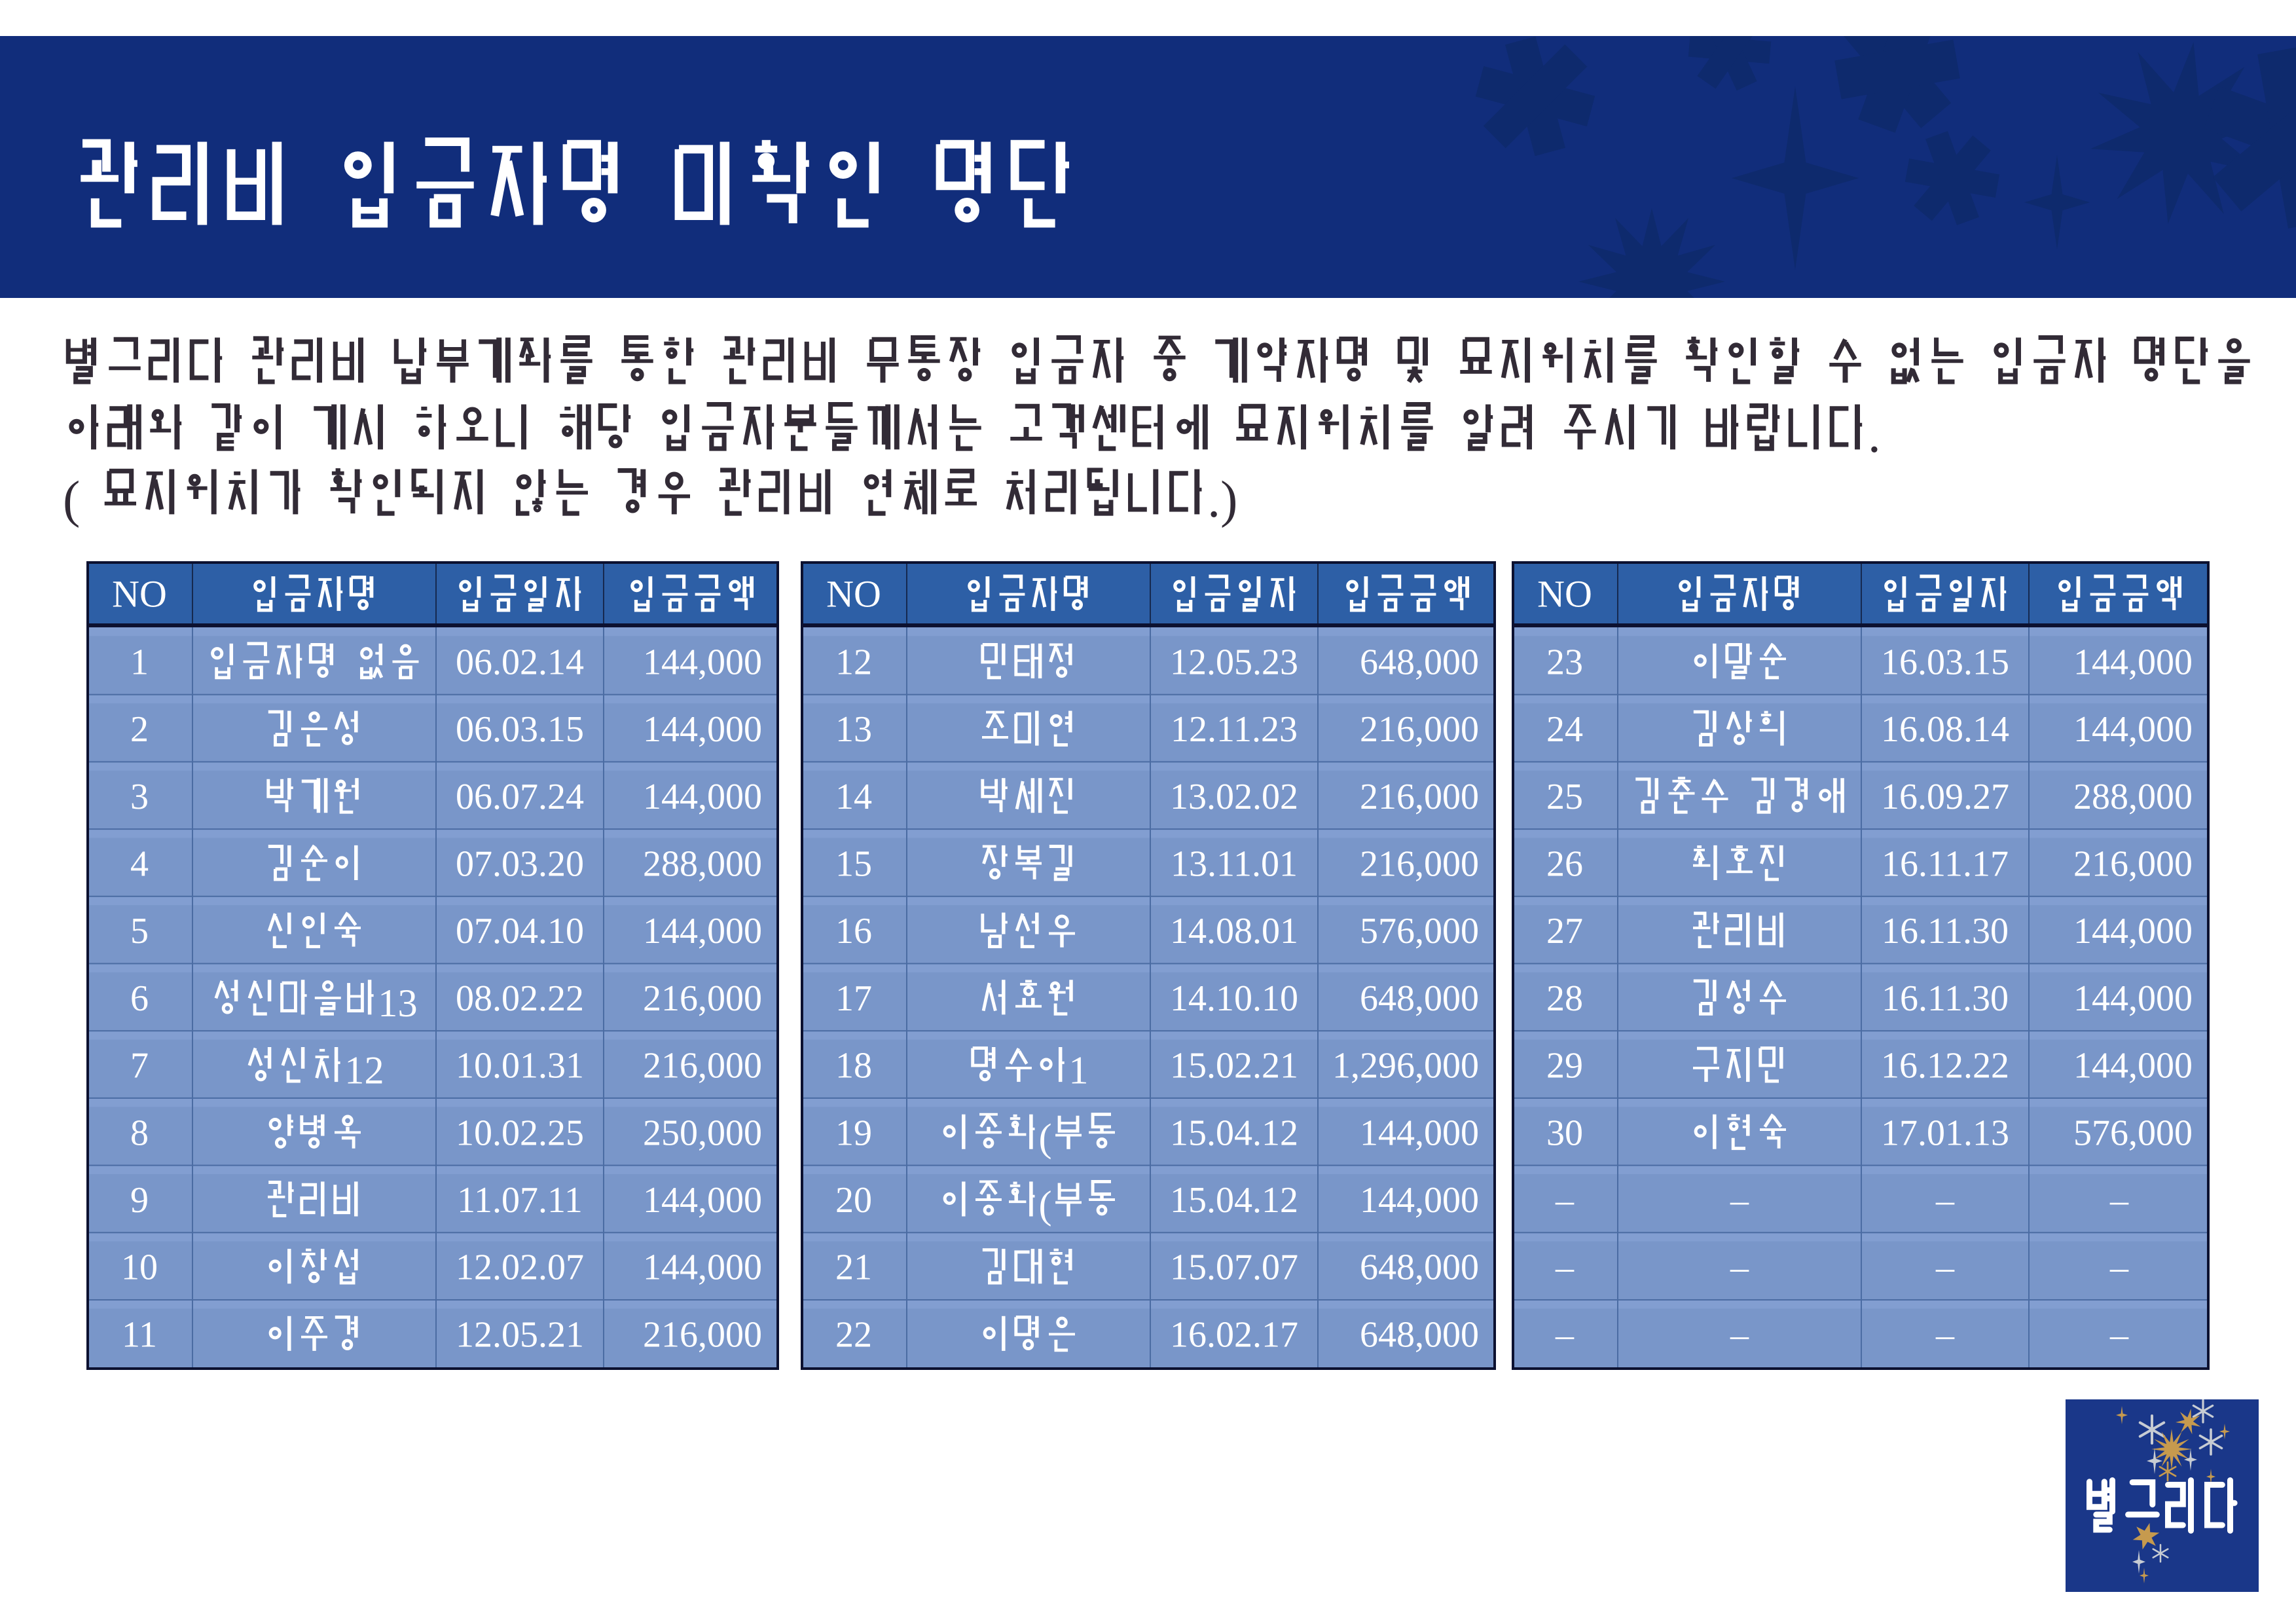 Image resolution: width=2296 pixels, height=1624 pixels. I want to click on svg-text: 21, so click(853, 1267).